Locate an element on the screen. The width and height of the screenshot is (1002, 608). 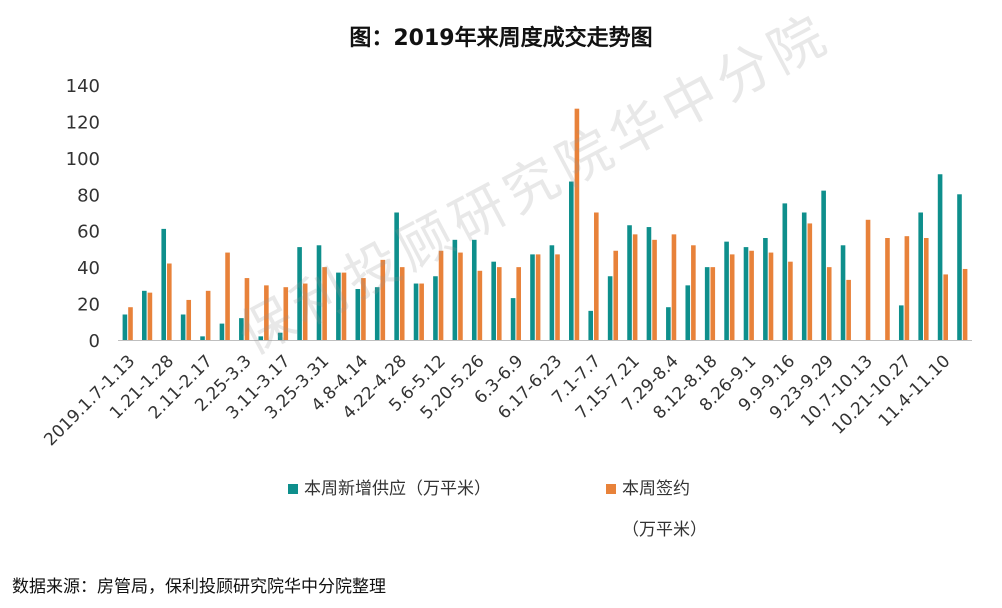
y-tick-label: 80 is located at coordinates (88, 195).